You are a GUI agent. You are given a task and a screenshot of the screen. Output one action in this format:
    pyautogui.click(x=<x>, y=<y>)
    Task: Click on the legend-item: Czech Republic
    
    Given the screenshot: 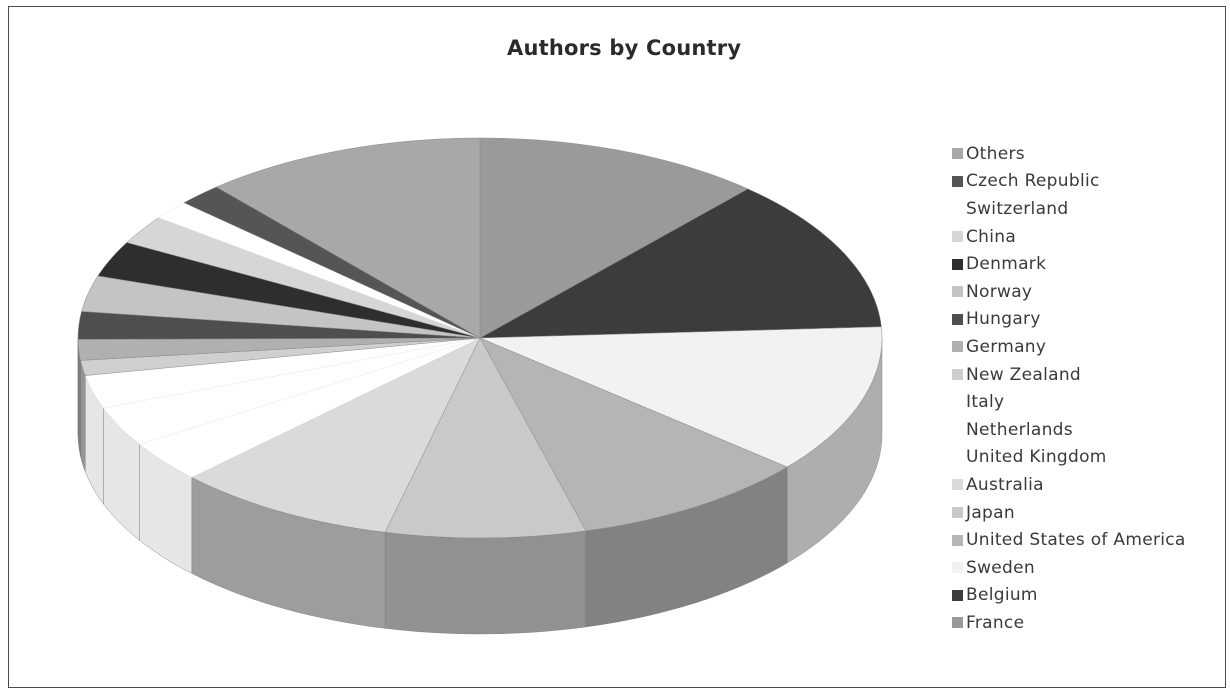 What is the action you would take?
    pyautogui.click(x=1090, y=182)
    